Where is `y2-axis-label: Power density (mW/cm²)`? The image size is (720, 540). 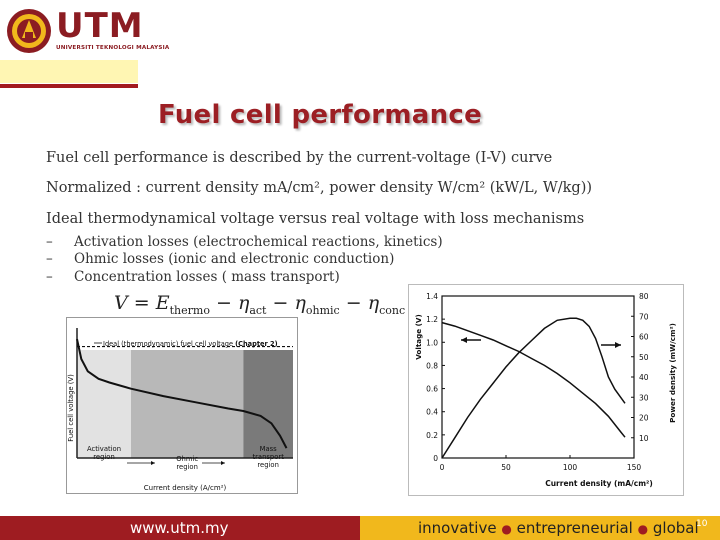 y2-axis-label: Power density (mW/cm²) is located at coordinates (672, 373).